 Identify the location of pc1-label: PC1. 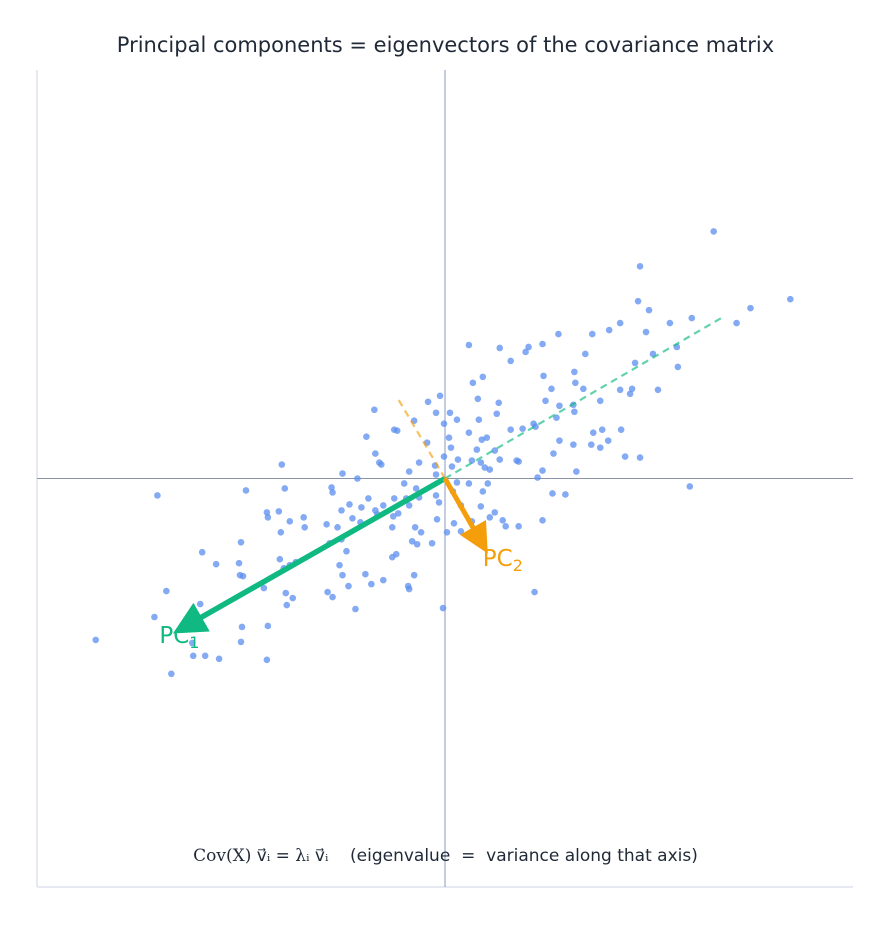
(179, 637).